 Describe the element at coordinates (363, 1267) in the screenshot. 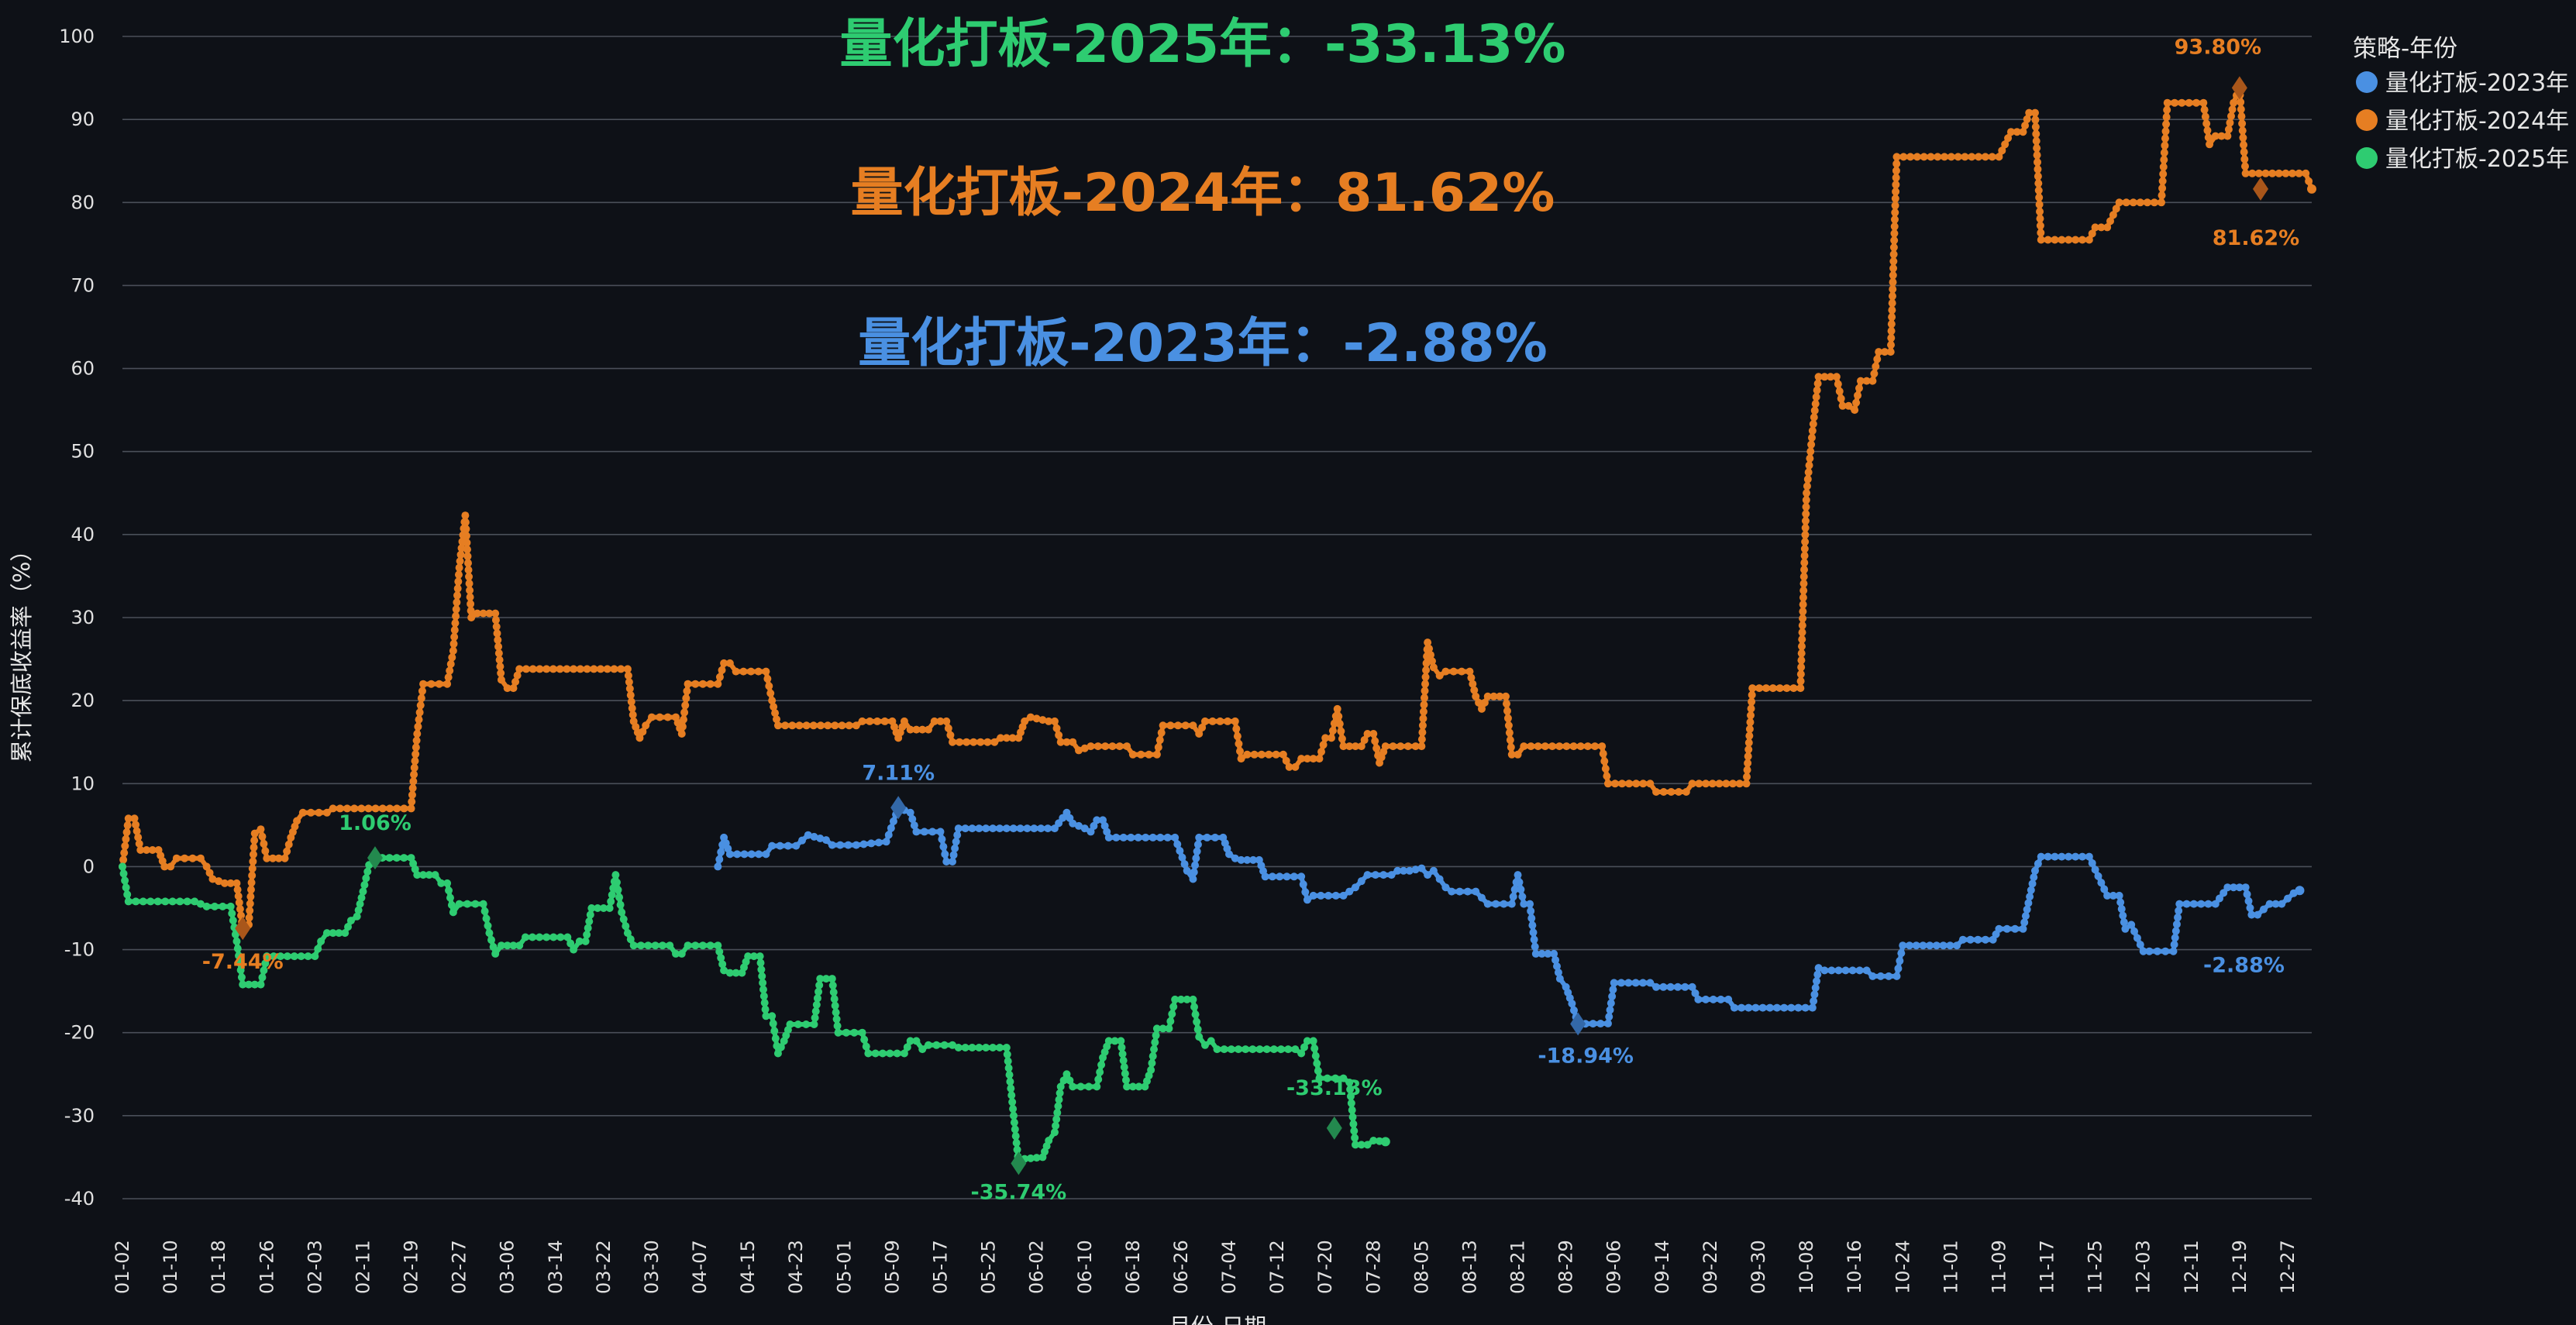

I see `x-tick-label: 02-11` at that location.